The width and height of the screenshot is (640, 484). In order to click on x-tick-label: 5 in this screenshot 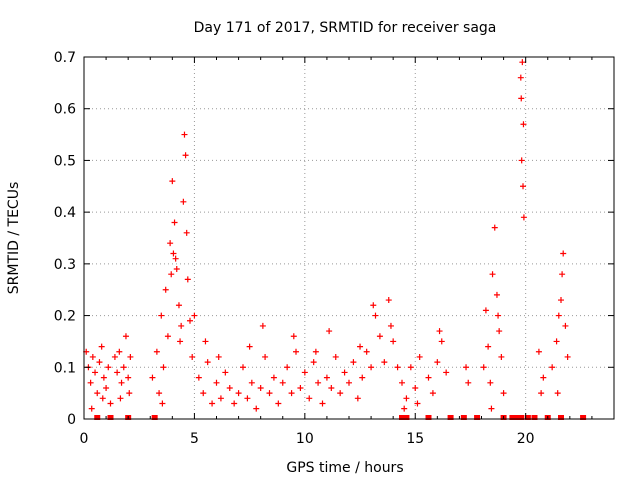, I will do `click(194, 439)`.